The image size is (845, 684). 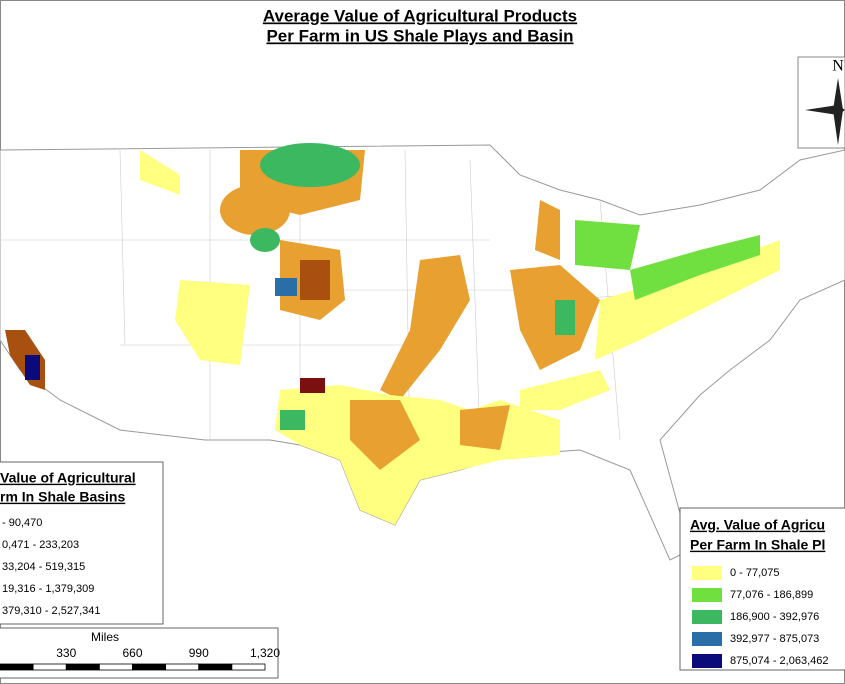 What do you see at coordinates (419, 35) in the screenshot?
I see `title-line: Per Farm in US Shale Plays and Basin` at bounding box center [419, 35].